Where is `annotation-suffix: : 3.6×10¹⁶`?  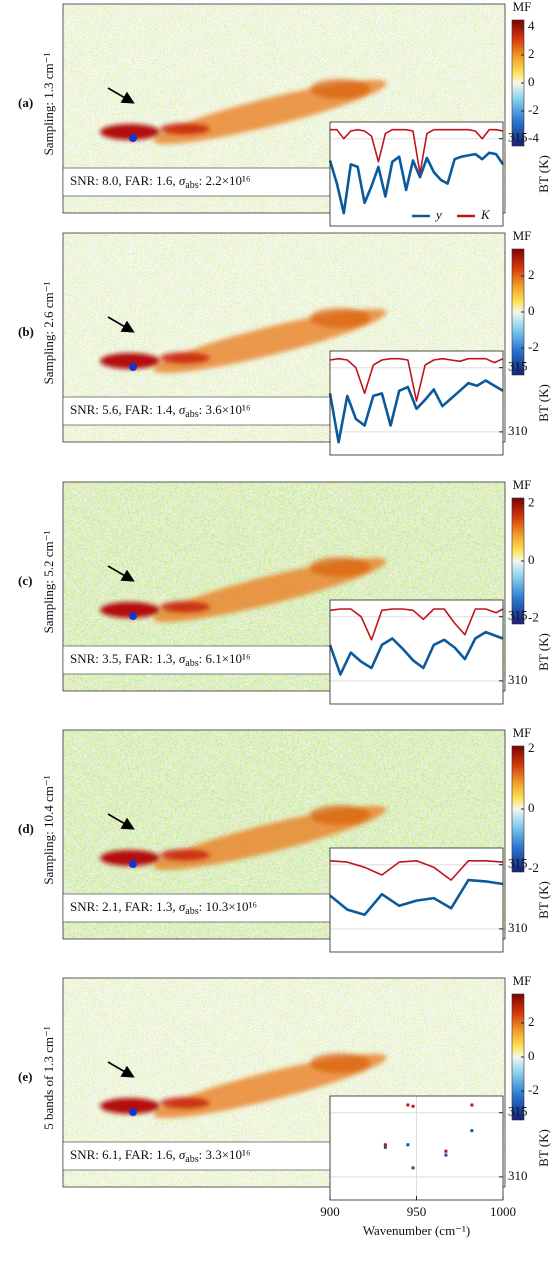 annotation-suffix: : 3.6×10¹⁶ is located at coordinates (225, 409).